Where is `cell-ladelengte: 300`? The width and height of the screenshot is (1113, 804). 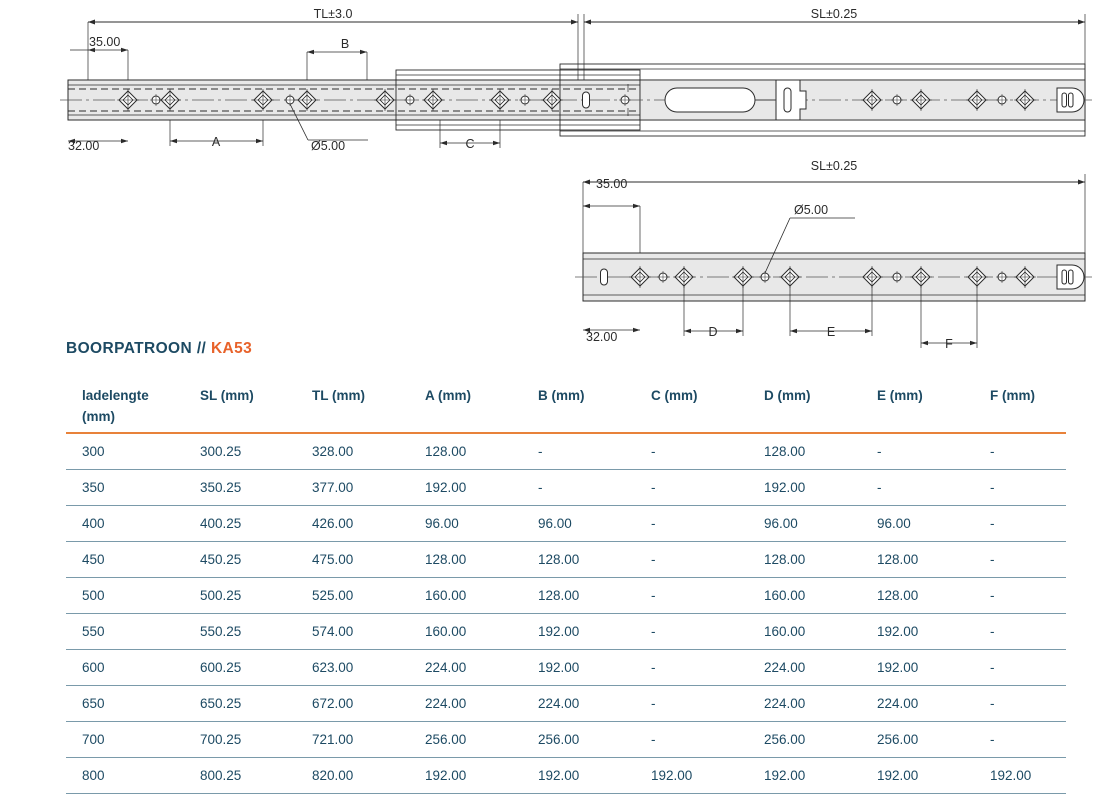
cell-ladelengte: 300 is located at coordinates (125, 451).